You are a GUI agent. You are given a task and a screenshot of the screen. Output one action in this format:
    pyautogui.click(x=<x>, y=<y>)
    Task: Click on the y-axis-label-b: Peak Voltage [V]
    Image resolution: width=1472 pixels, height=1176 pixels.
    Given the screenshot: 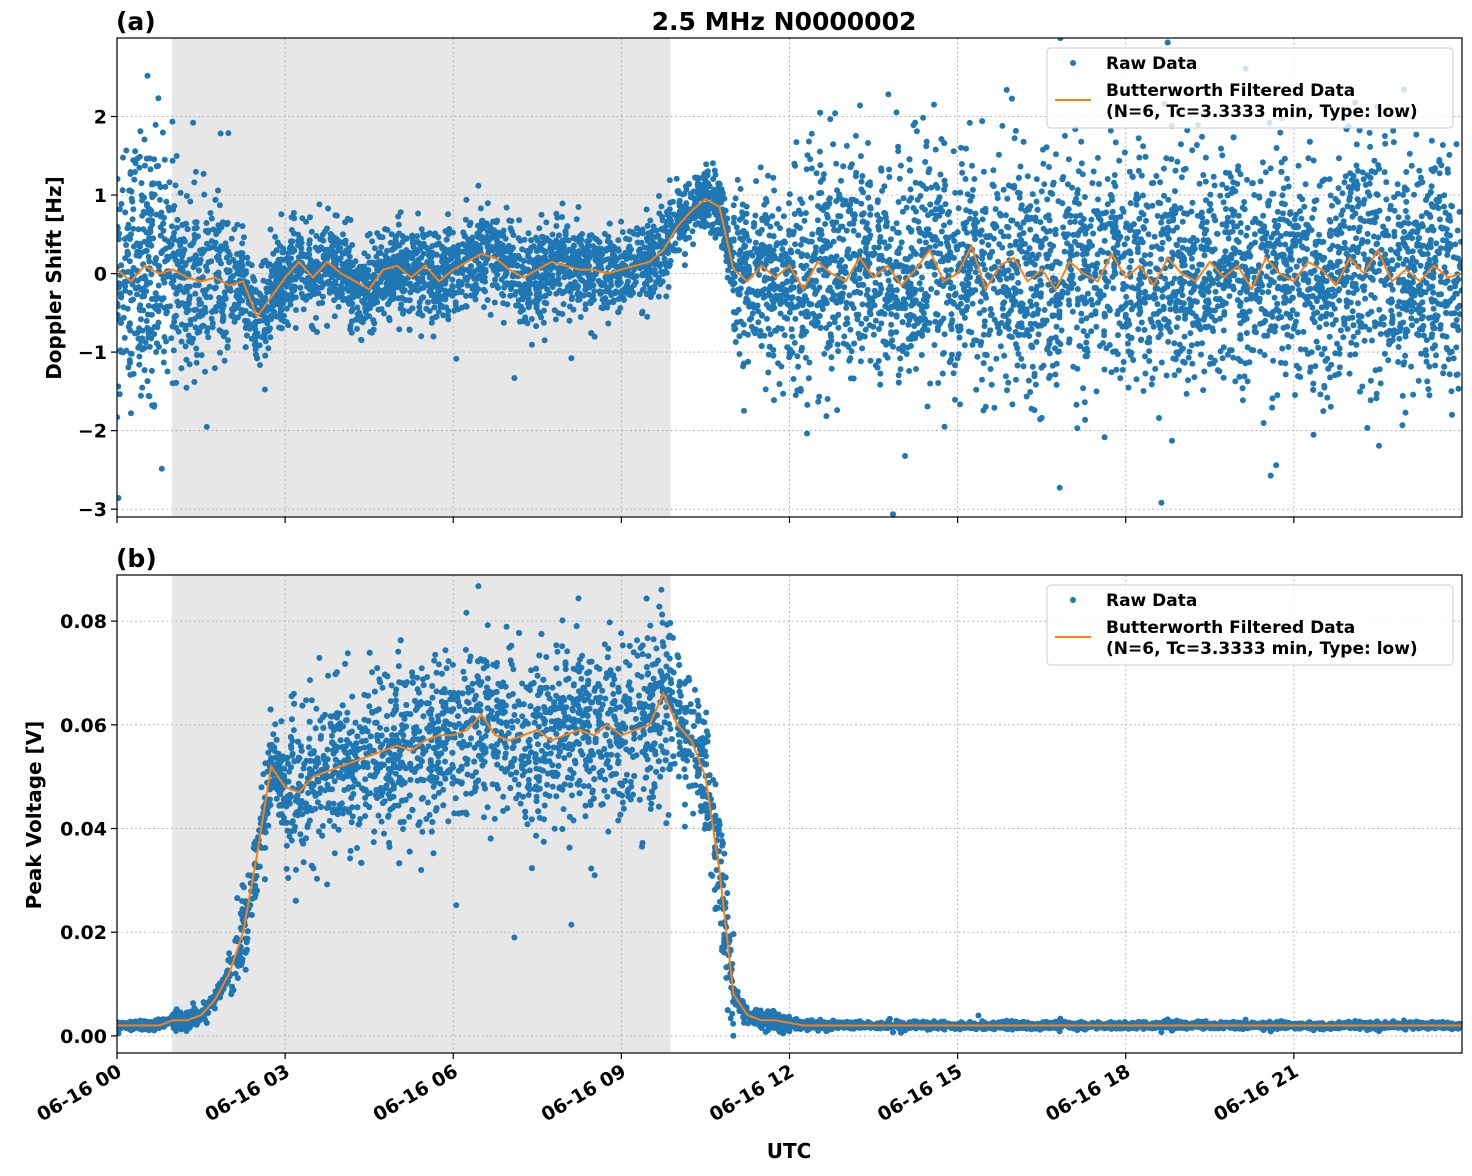 What is the action you would take?
    pyautogui.click(x=34, y=815)
    